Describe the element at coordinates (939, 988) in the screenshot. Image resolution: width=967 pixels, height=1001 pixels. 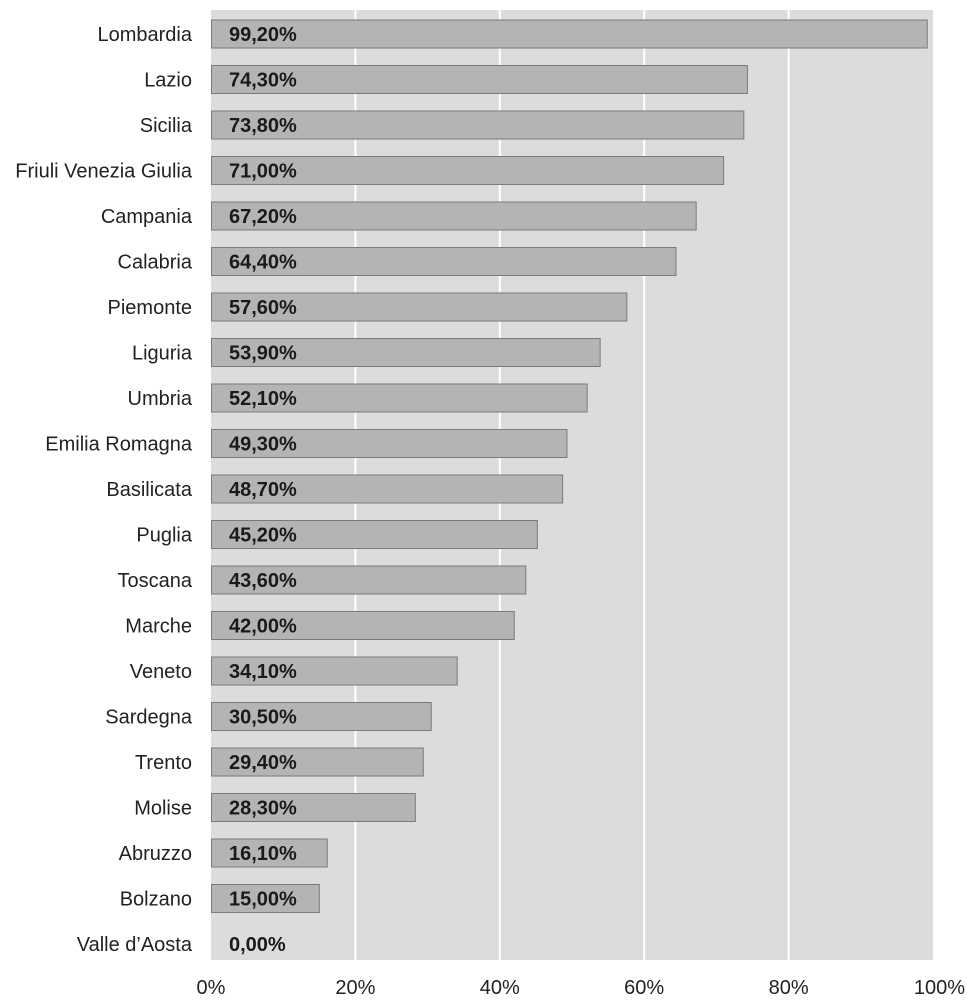
I see `x-tick-label: 100%` at that location.